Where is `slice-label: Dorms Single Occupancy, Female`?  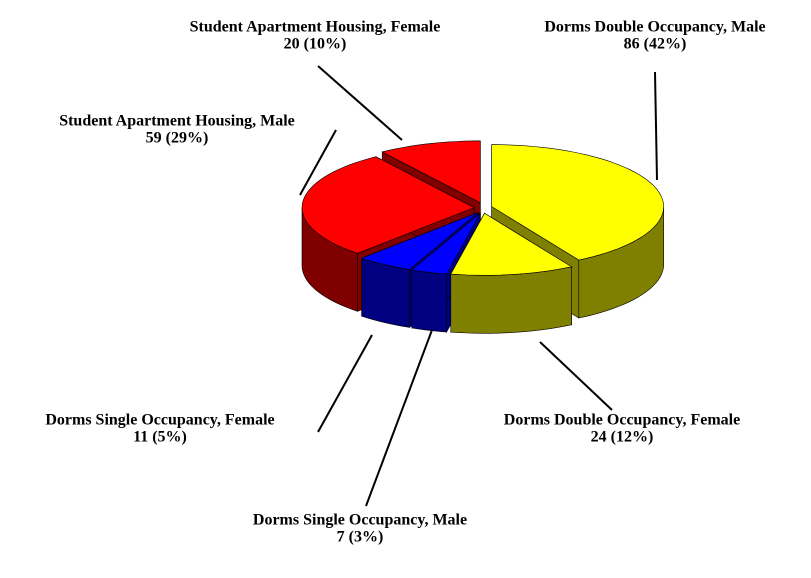
slice-label: Dorms Single Occupancy, Female is located at coordinates (159, 420).